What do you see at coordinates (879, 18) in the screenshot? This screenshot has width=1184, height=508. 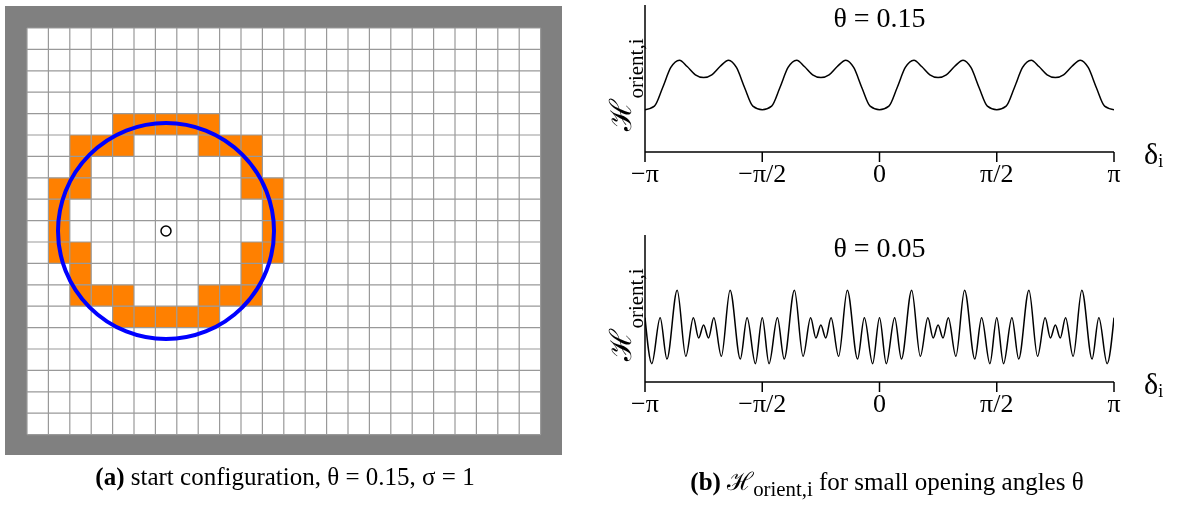 I see `chart-title: θ = 0.15` at bounding box center [879, 18].